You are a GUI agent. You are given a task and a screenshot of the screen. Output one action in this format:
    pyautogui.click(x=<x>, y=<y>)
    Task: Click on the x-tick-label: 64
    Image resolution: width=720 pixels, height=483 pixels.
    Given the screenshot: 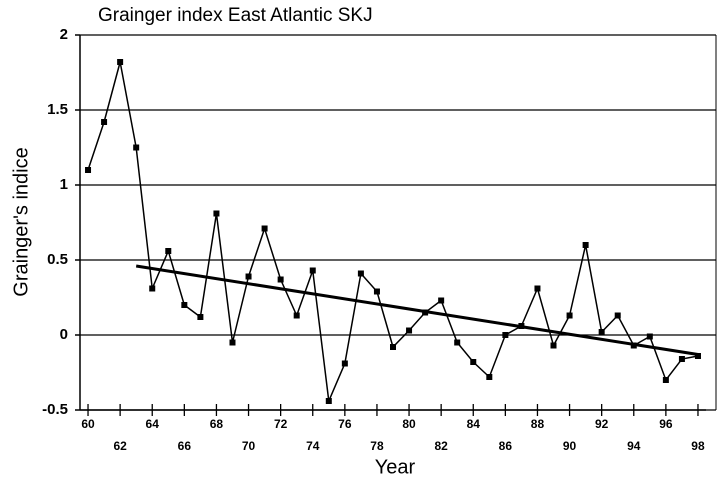 What is the action you would take?
    pyautogui.click(x=153, y=424)
    